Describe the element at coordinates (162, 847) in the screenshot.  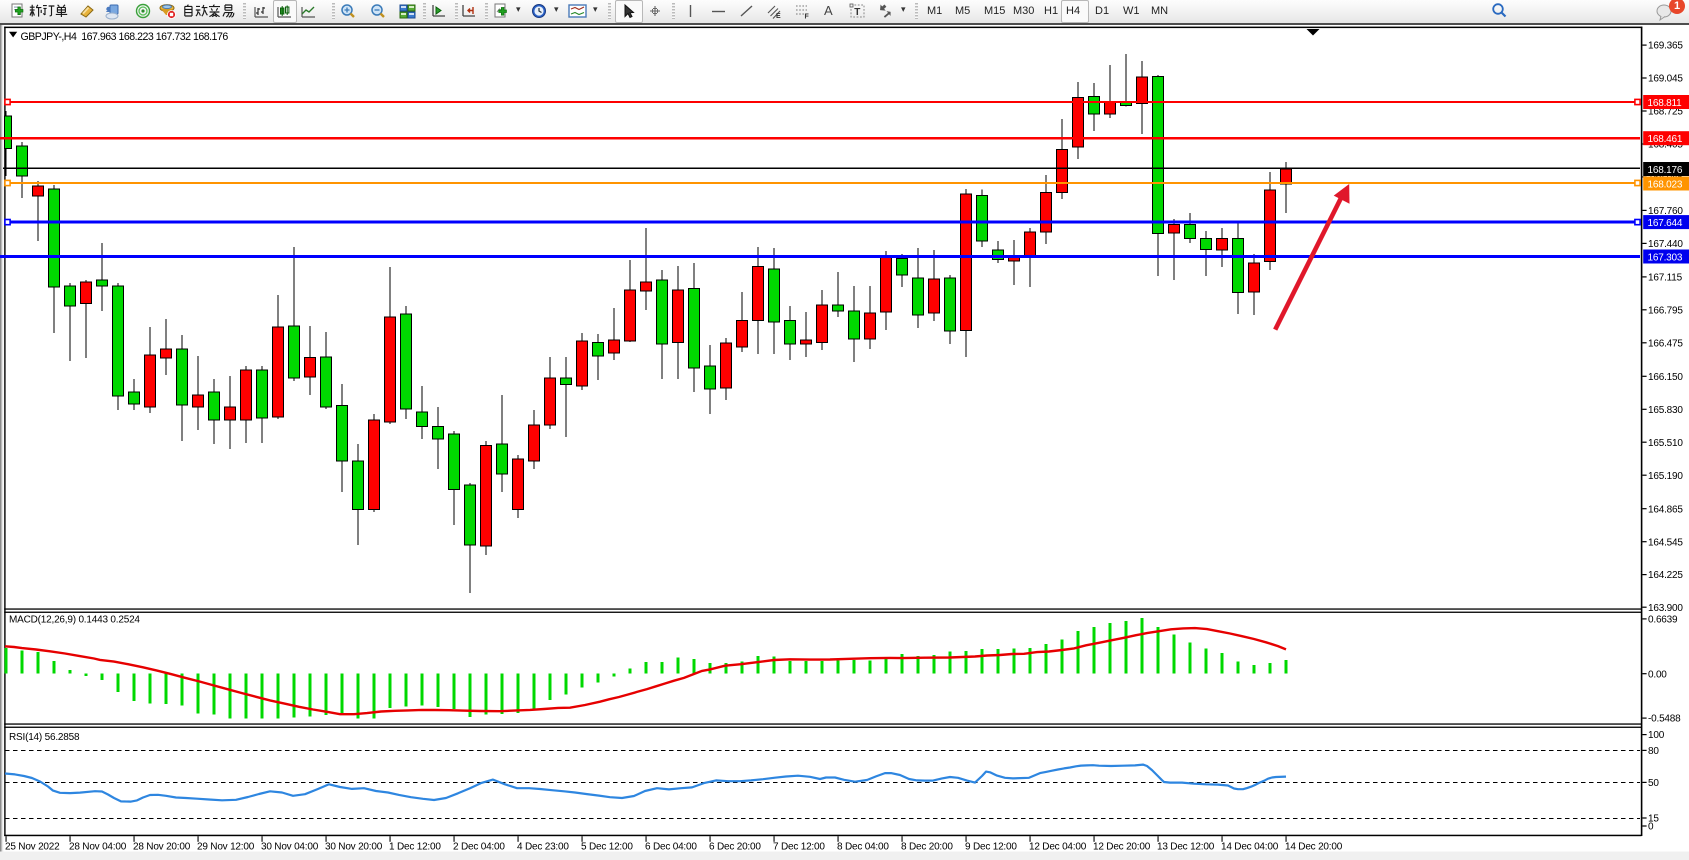
I see `svg-text: 28 Nov 20:00` at that location.